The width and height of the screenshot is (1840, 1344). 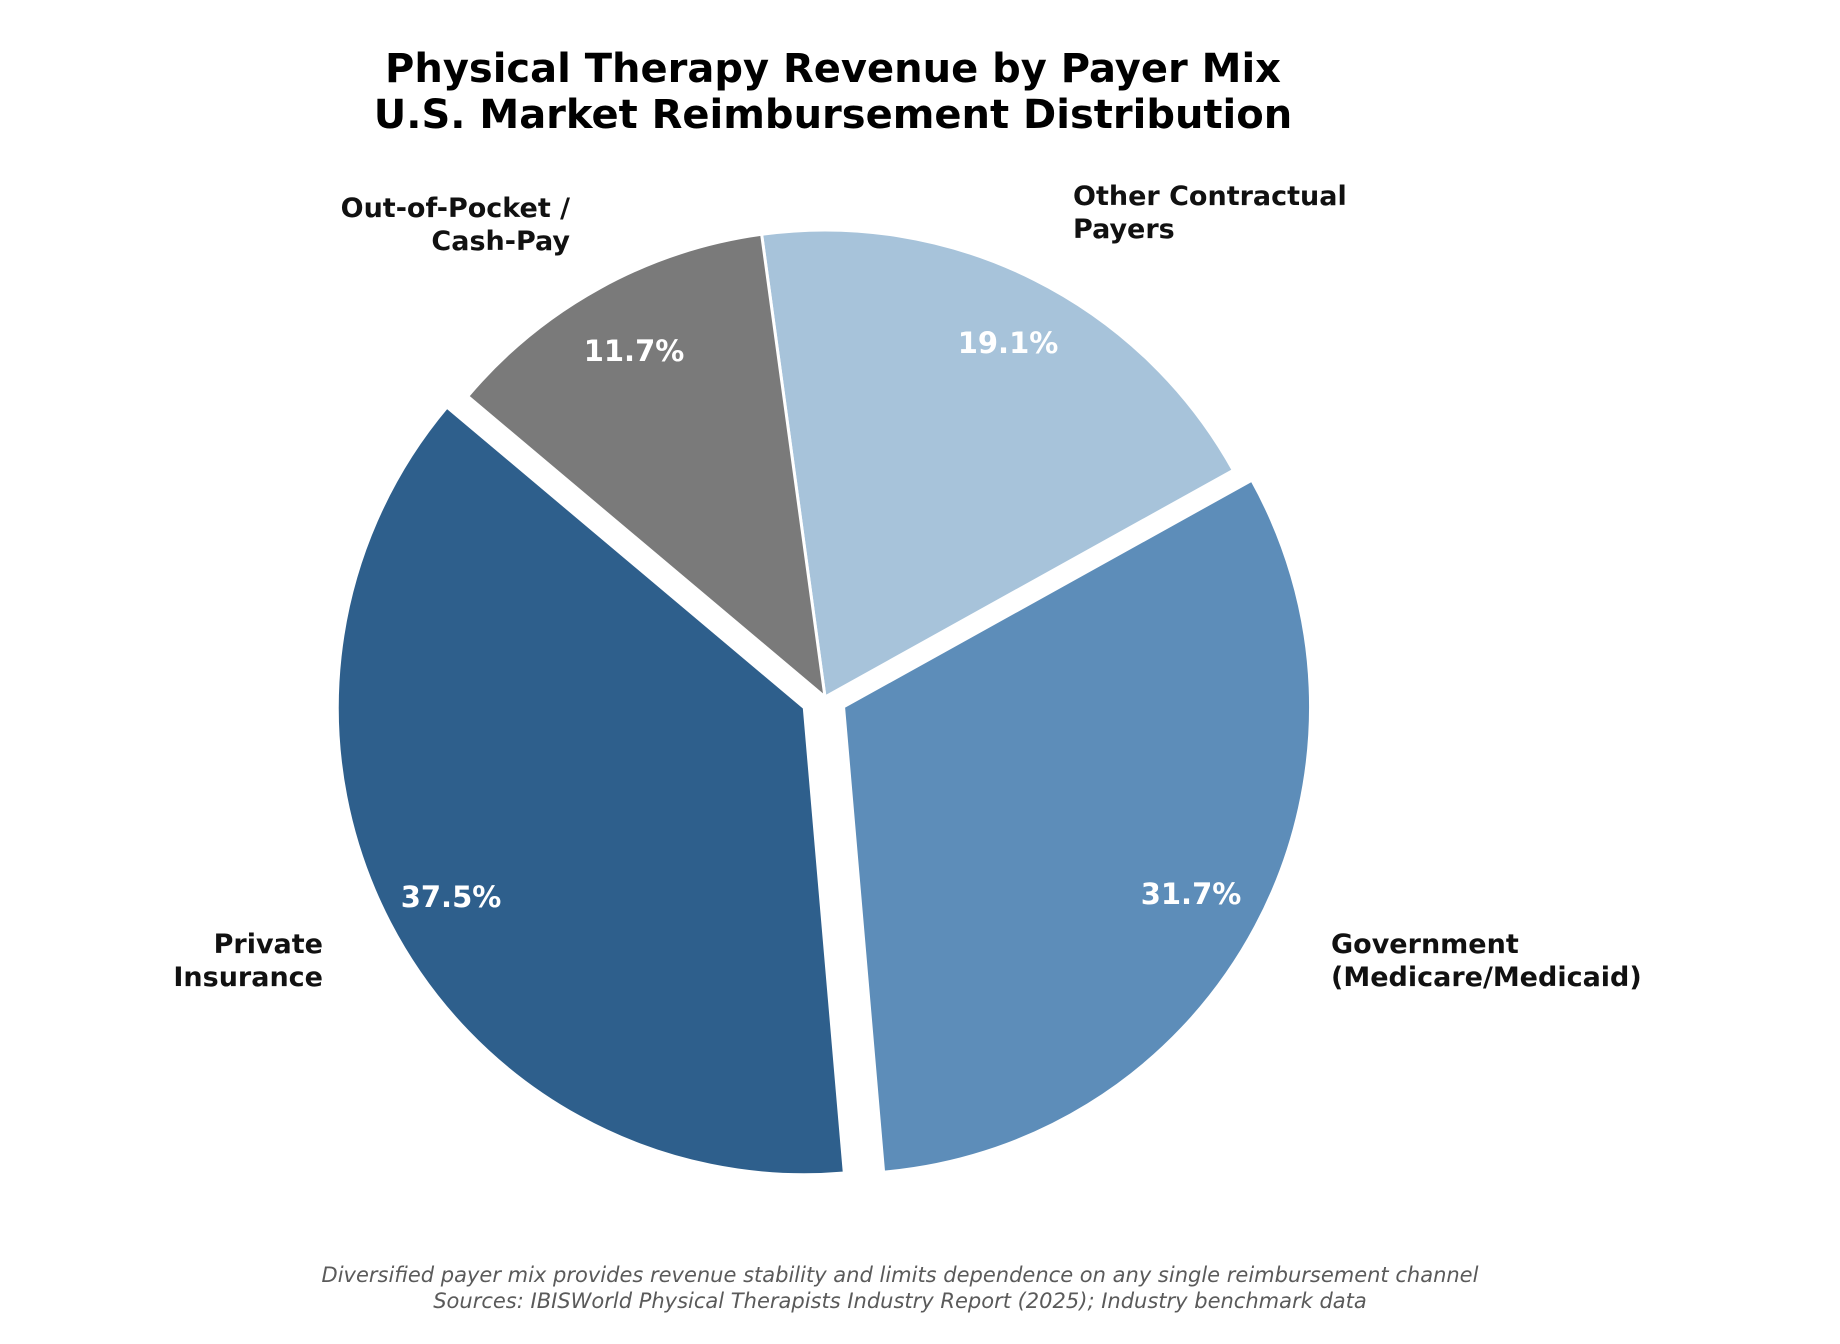 I want to click on label-private-line2: Insurance, so click(x=248, y=977).